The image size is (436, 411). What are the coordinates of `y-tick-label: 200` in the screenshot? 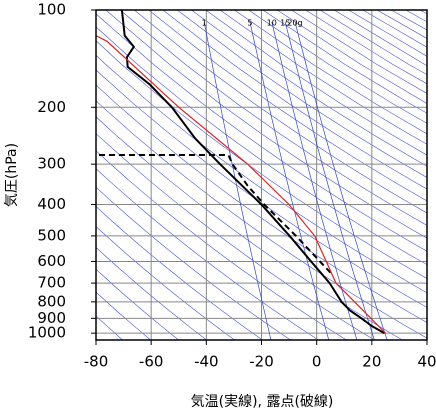 It's located at (51, 107).